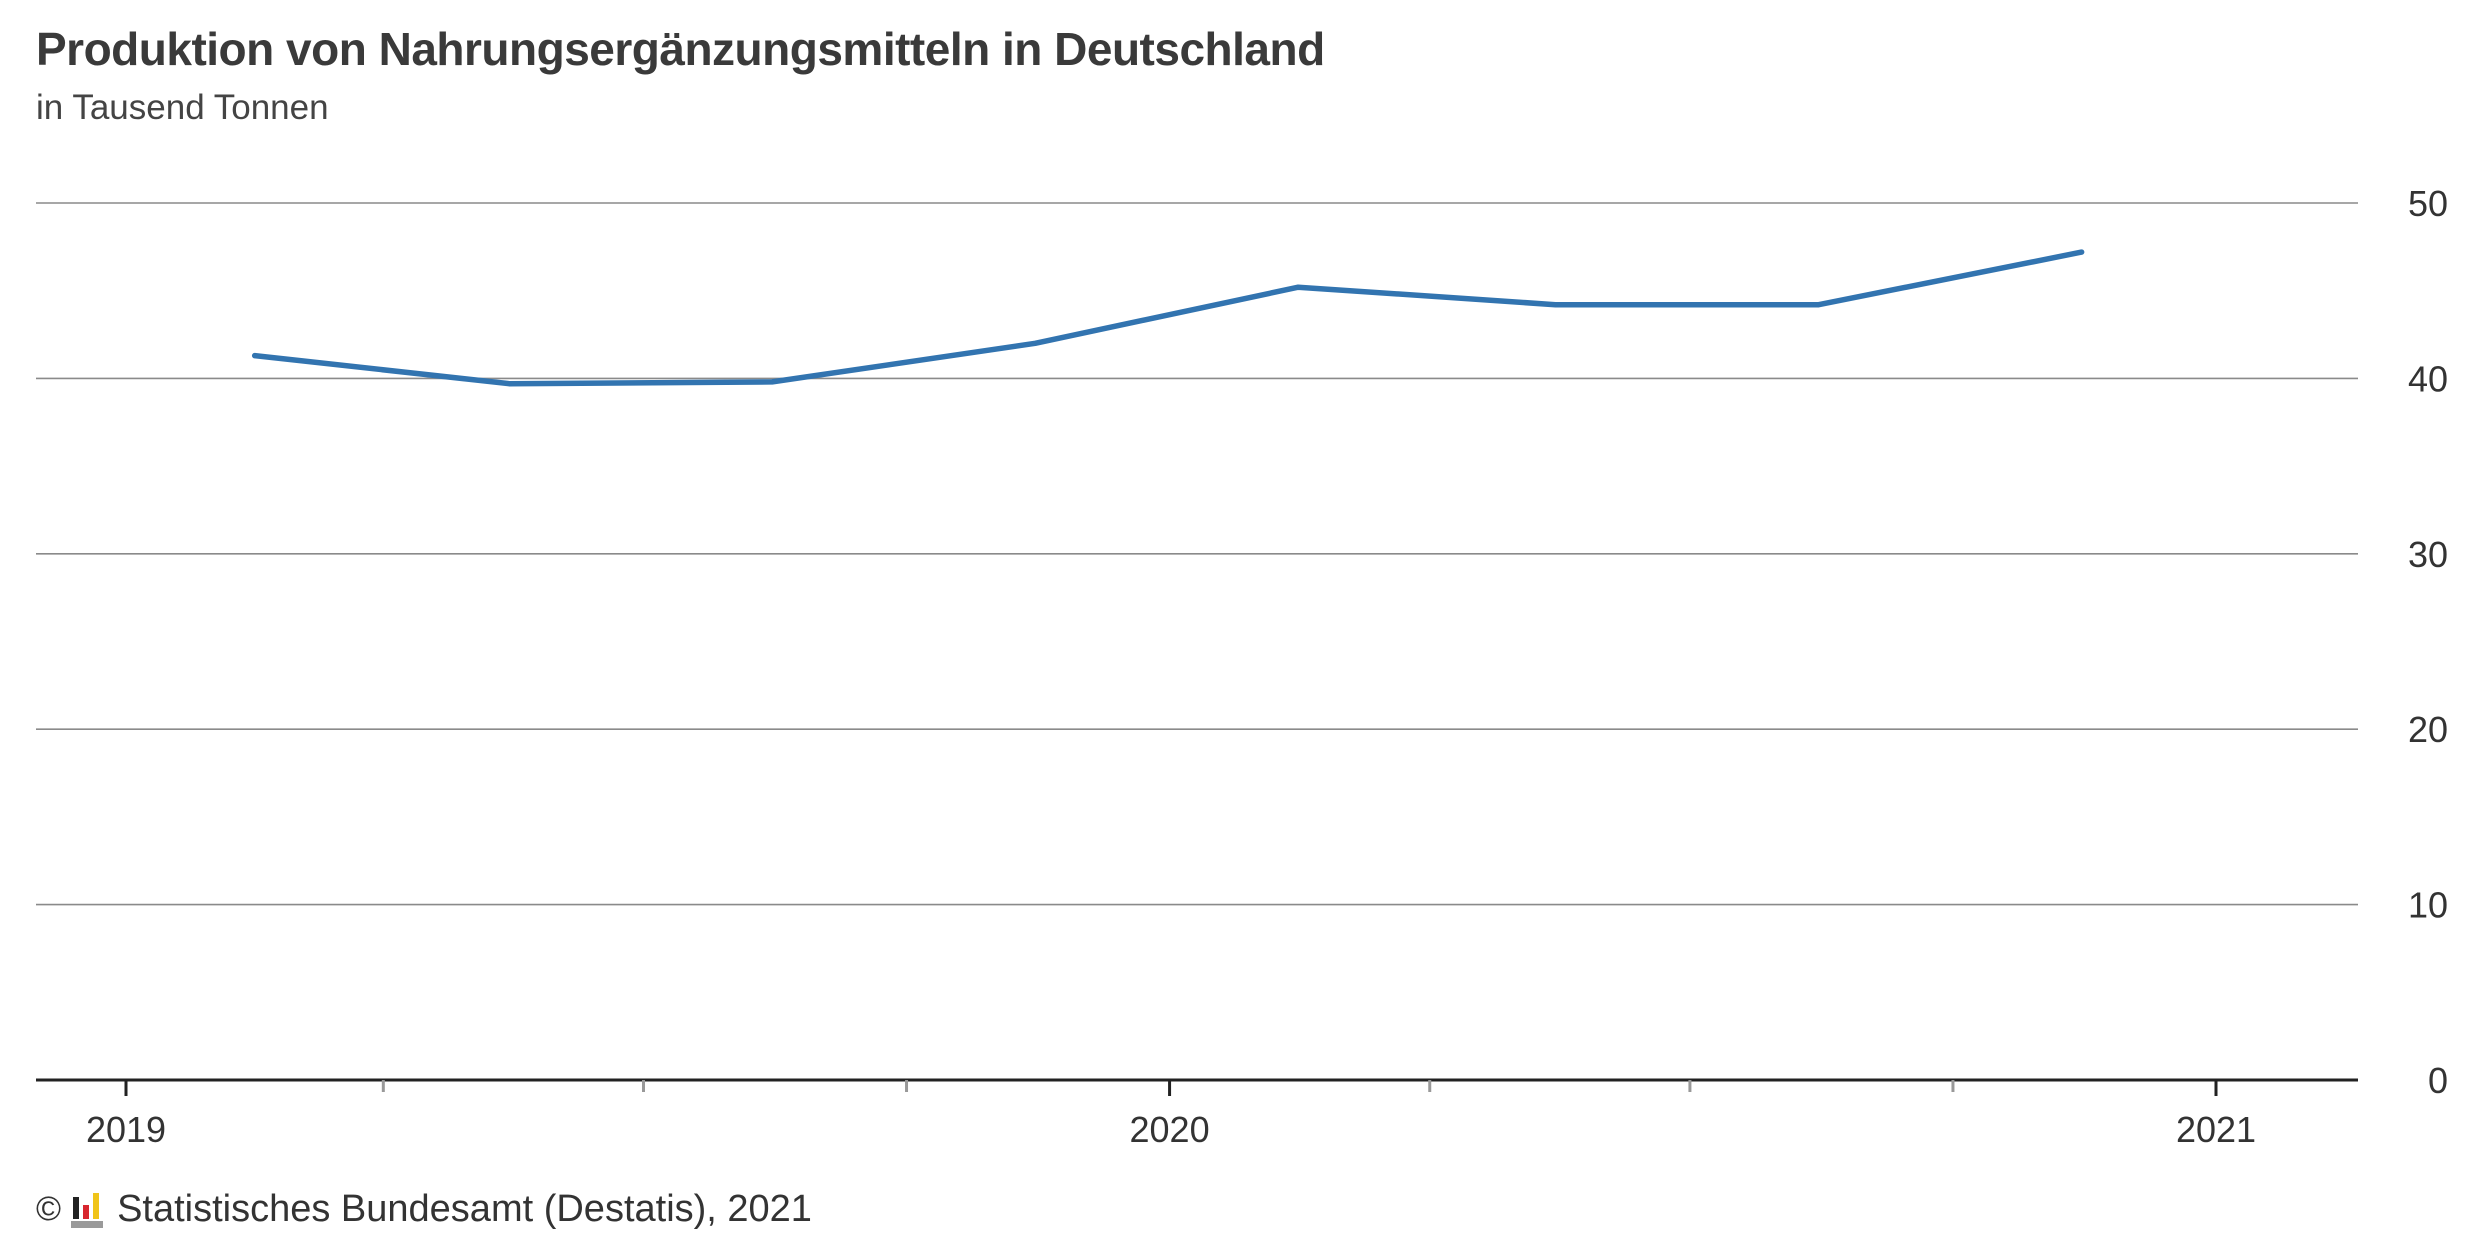  Describe the element at coordinates (182, 107) in the screenshot. I see `chart-subtitle: in Tausend Tonnen` at that location.